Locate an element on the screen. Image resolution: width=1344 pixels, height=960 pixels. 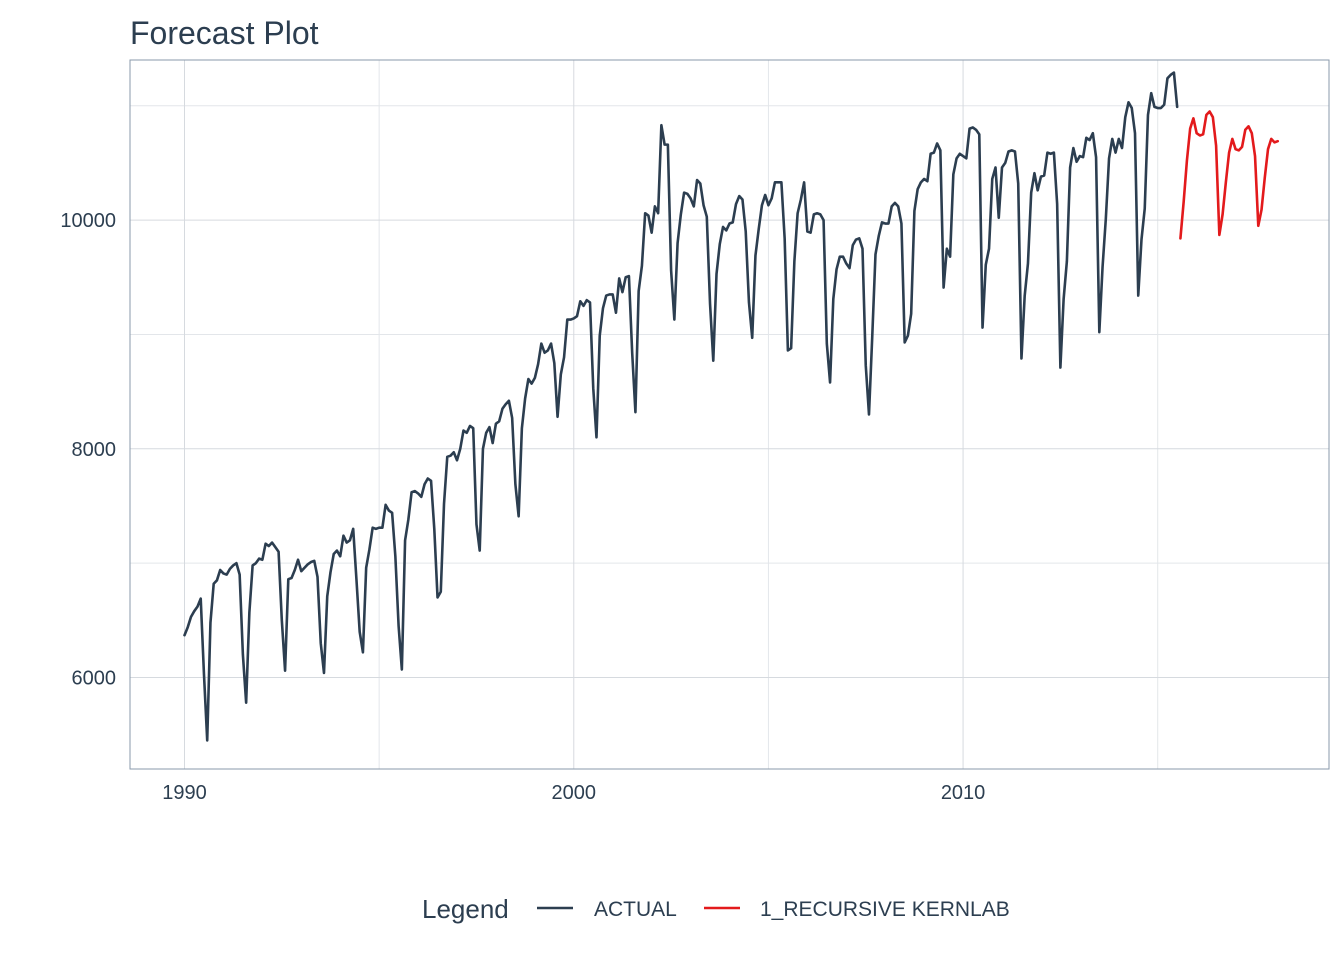
legend: Legend ACTUAL 1_RECURSIVE KERNLAB is located at coordinates (716, 909).